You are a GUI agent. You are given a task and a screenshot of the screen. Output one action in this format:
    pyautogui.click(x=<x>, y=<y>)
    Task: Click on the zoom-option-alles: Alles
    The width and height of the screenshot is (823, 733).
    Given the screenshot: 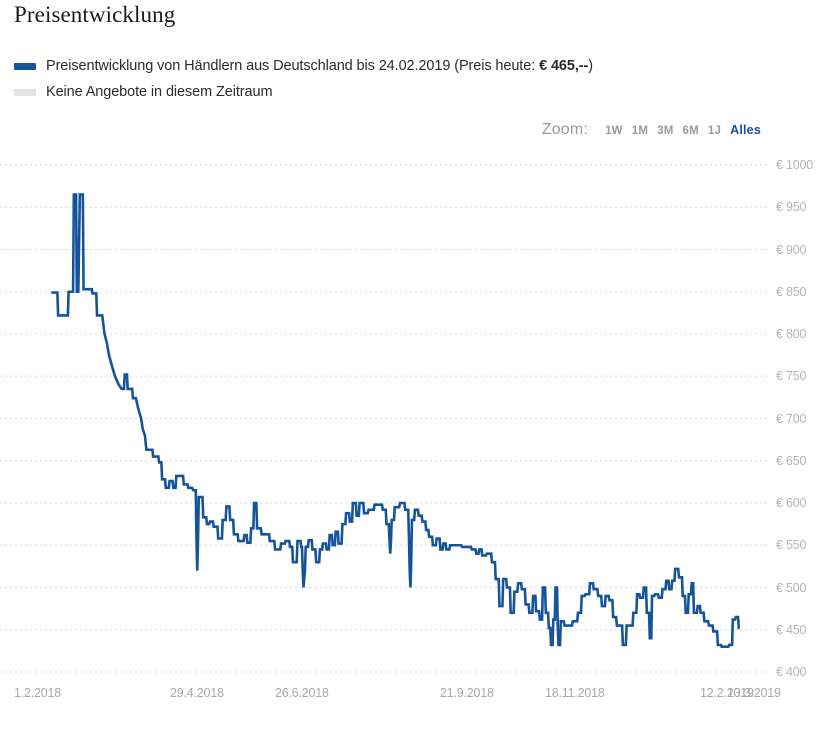 What is the action you would take?
    pyautogui.click(x=745, y=130)
    